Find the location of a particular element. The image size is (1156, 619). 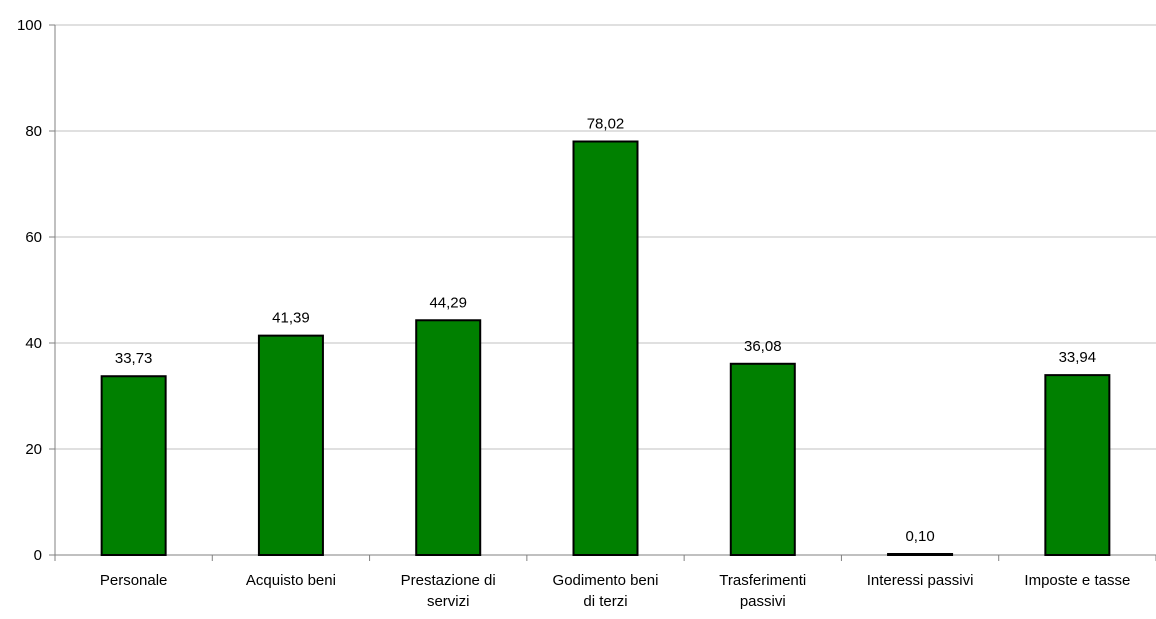

x-tick-label: Godimento beni di terzi is located at coordinates (606, 591).